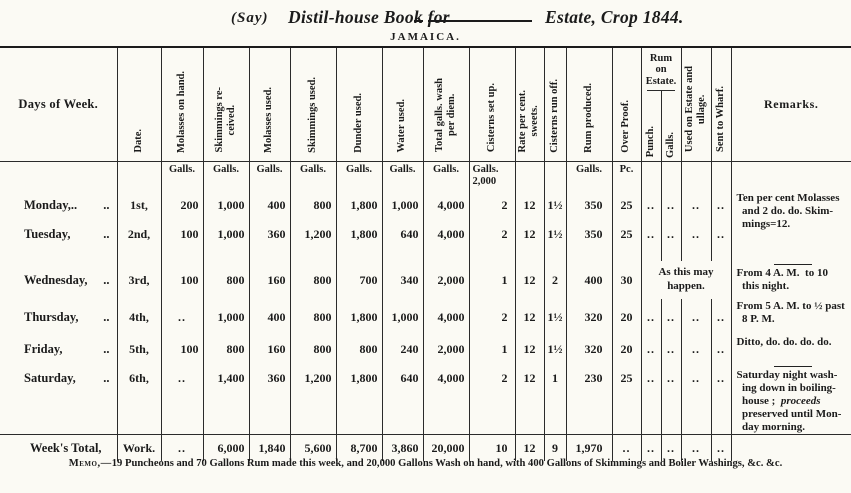 The height and width of the screenshot is (493, 851). Describe the element at coordinates (312, 114) in the screenshot. I see `vertical-label: Skimmings used.` at that location.